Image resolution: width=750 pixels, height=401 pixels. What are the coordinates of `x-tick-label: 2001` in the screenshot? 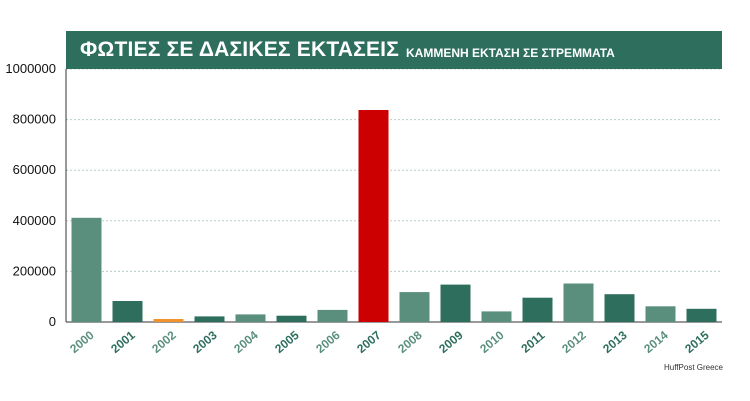 It's located at (123, 342).